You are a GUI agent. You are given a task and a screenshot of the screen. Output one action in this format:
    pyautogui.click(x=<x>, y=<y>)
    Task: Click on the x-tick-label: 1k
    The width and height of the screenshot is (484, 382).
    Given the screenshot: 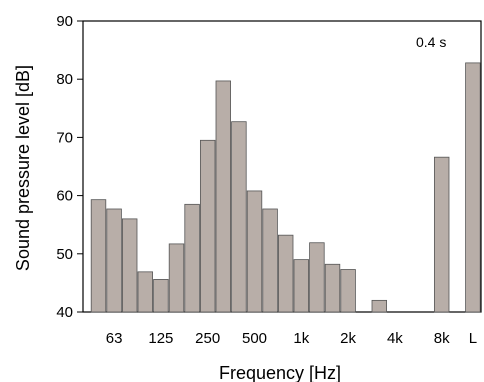 What is the action you would take?
    pyautogui.click(x=301, y=338)
    